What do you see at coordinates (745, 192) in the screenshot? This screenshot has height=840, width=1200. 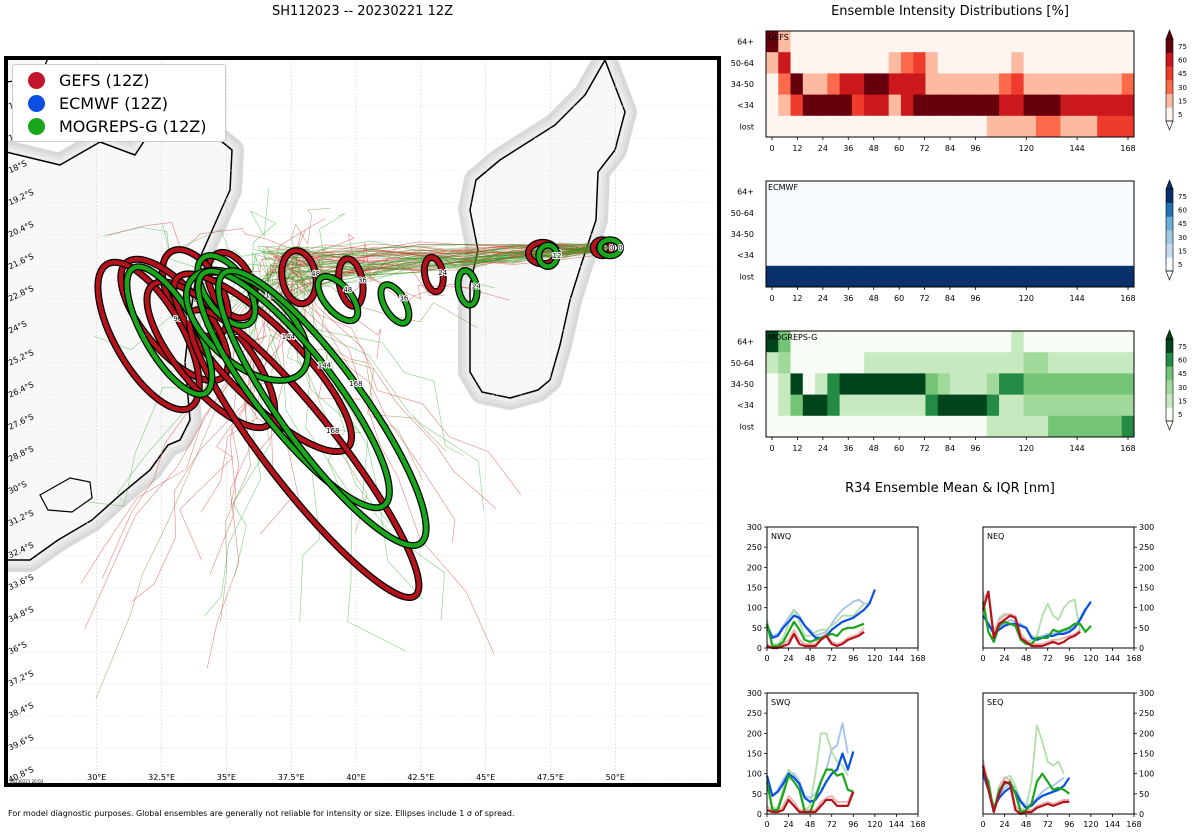 I see `intensity-row-label: 64+` at bounding box center [745, 192].